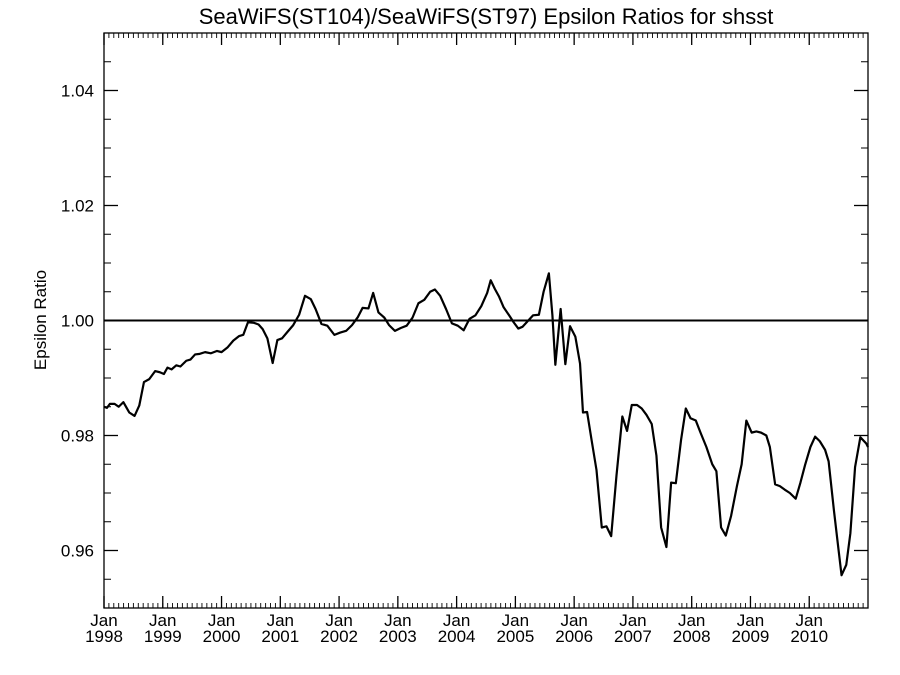 The height and width of the screenshot is (675, 900). Describe the element at coordinates (751, 636) in the screenshot. I see `x-tick-year-label: 2009` at that location.